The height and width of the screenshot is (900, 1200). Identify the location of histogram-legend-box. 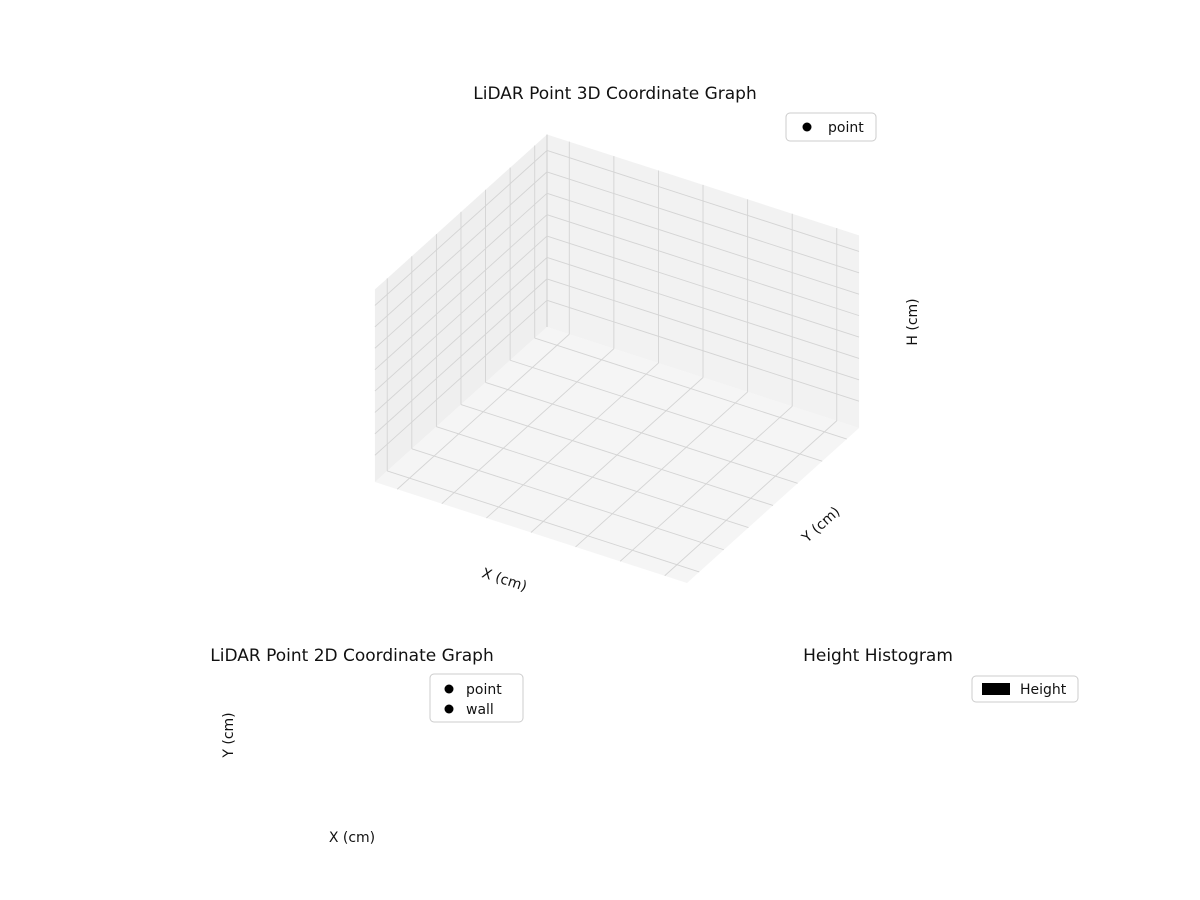
(1025, 689).